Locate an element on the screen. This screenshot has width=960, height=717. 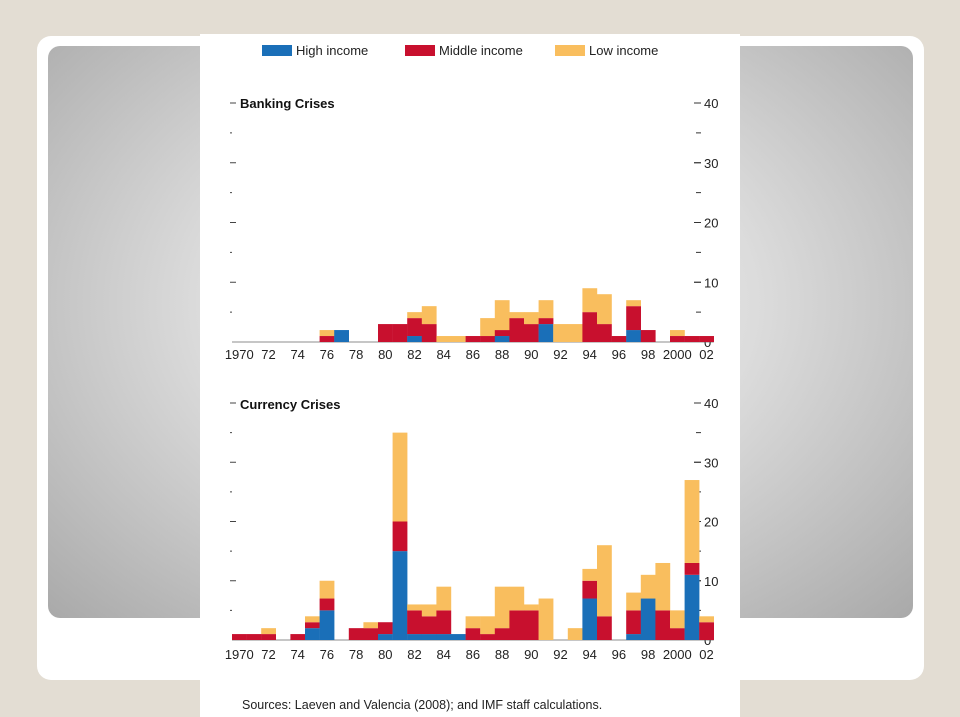
x-tick-label: 92 is located at coordinates (560, 654).